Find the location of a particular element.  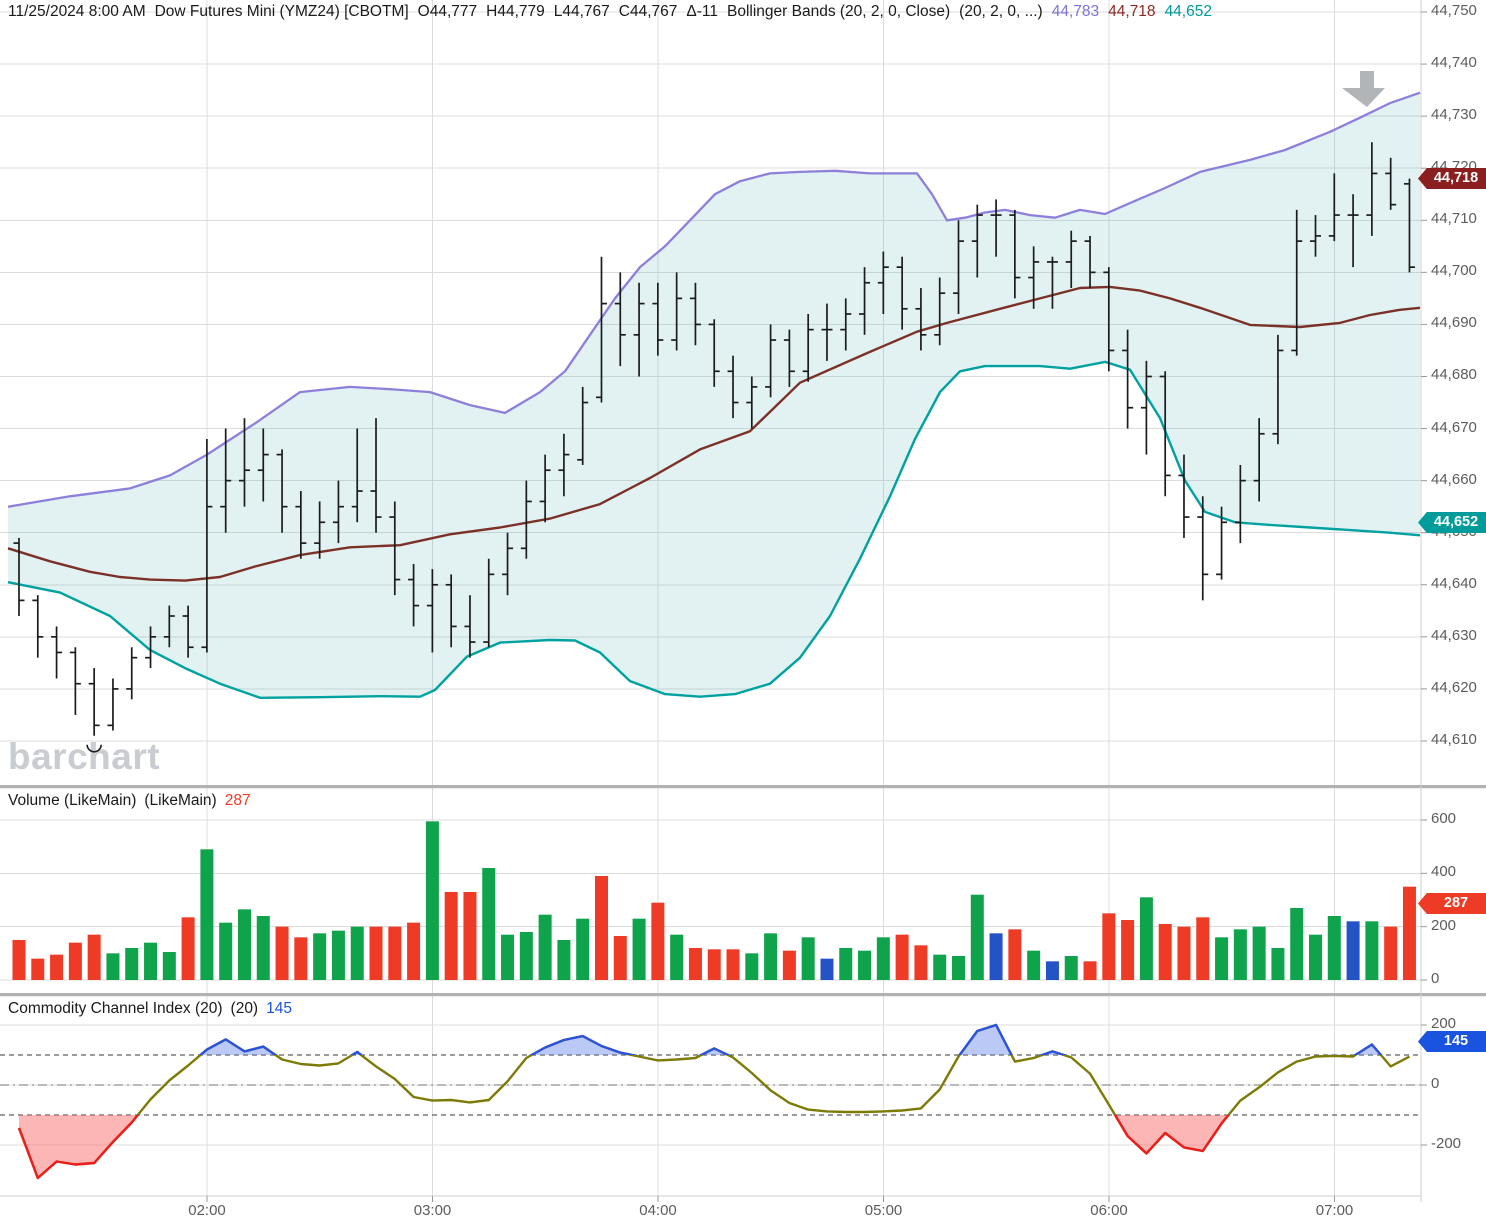

price-badge-bb-lower: 44,652 is located at coordinates (1452, 522).